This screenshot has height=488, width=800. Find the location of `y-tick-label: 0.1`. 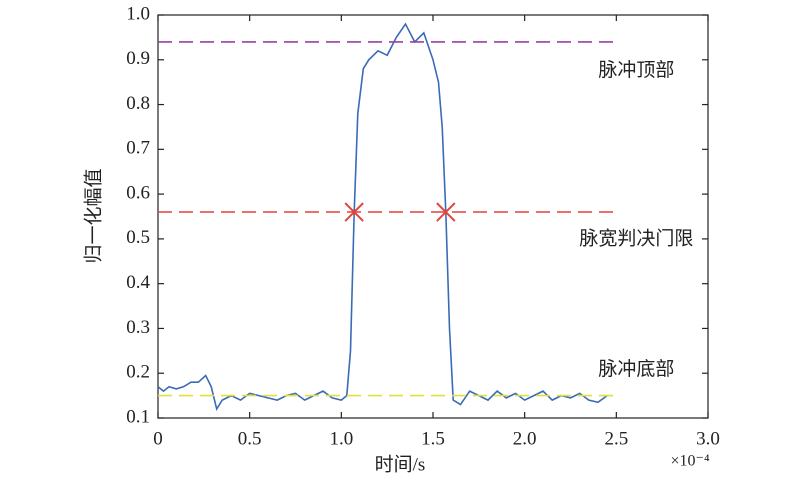

y-tick-label: 0.1 is located at coordinates (138, 416).